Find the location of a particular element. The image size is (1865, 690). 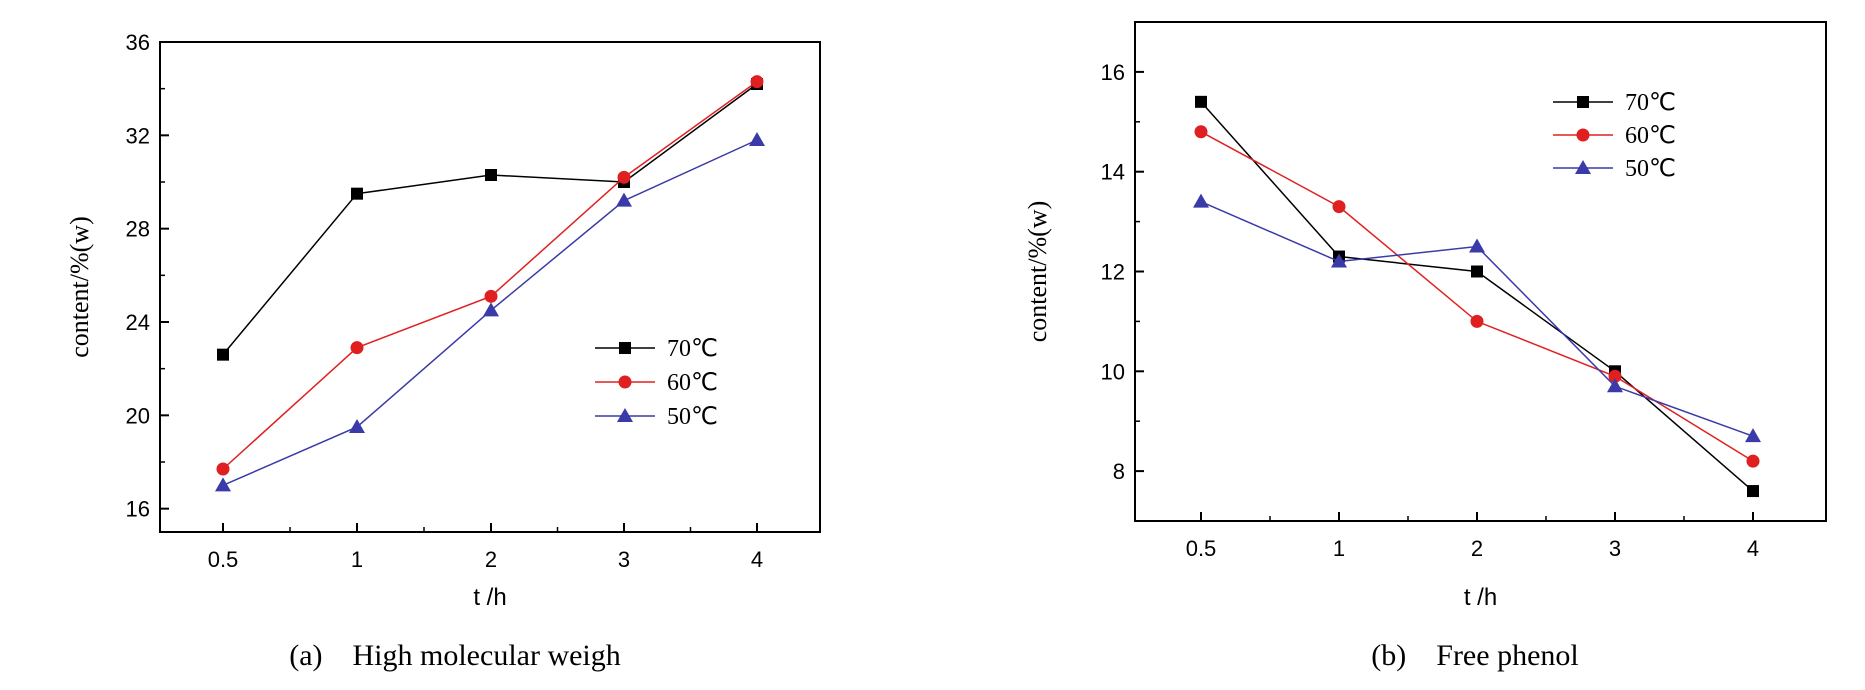

y-tick-label: 12 is located at coordinates (1113, 272).